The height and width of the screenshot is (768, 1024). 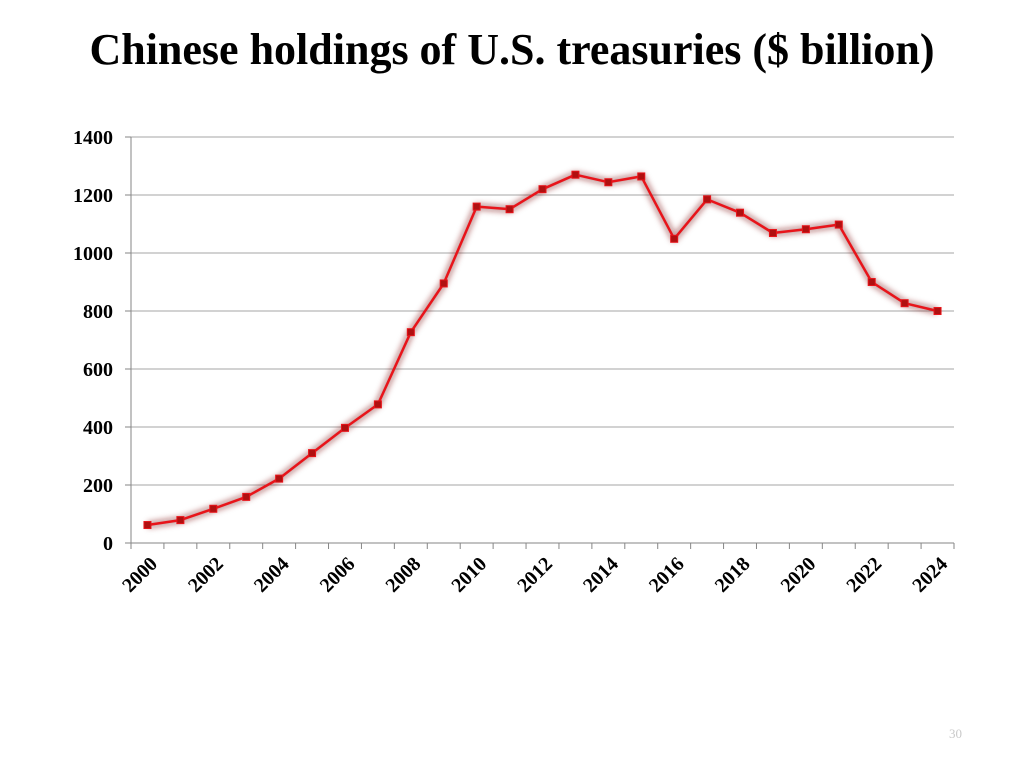 What do you see at coordinates (98, 370) in the screenshot?
I see `y-tick-label: 600` at bounding box center [98, 370].